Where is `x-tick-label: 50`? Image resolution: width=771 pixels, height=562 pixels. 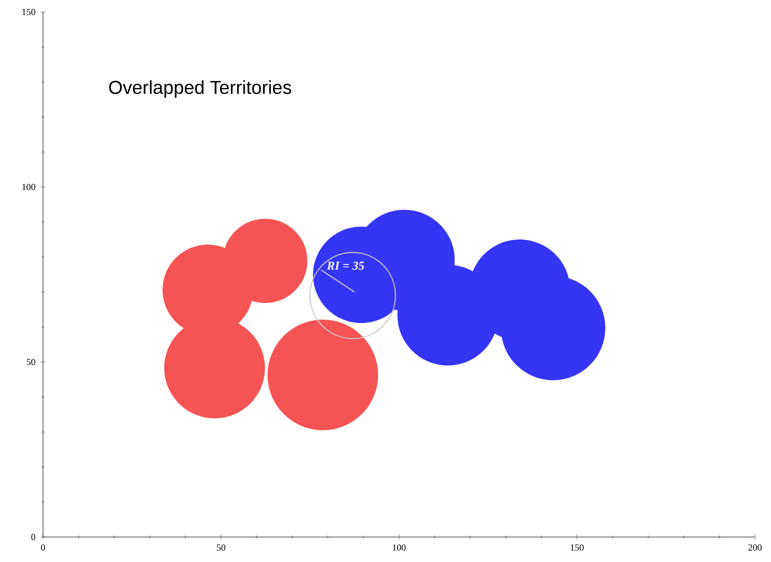
x-tick-label: 50 is located at coordinates (221, 547).